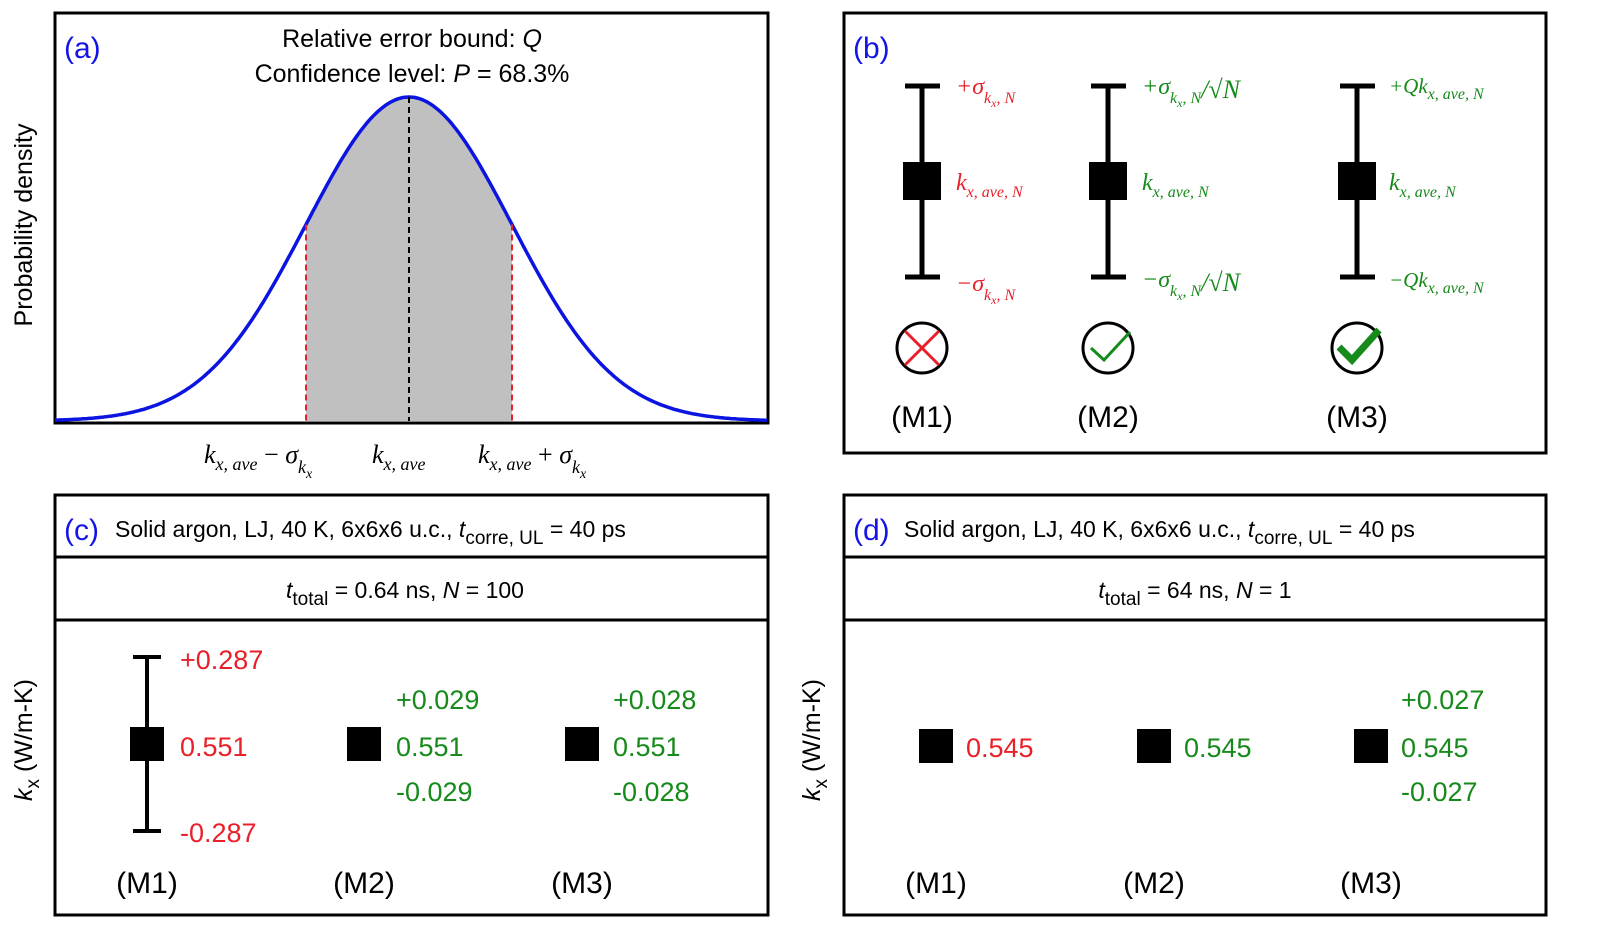 The height and width of the screenshot is (946, 1599). Describe the element at coordinates (24, 224) in the screenshot. I see `panel-a-y-axis-label: Probability density` at that location.